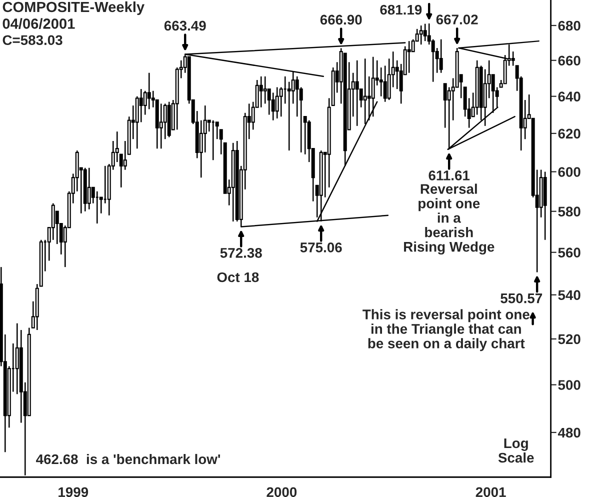  Describe the element at coordinates (569, 339) in the screenshot. I see `y-tick-label: 520` at that location.